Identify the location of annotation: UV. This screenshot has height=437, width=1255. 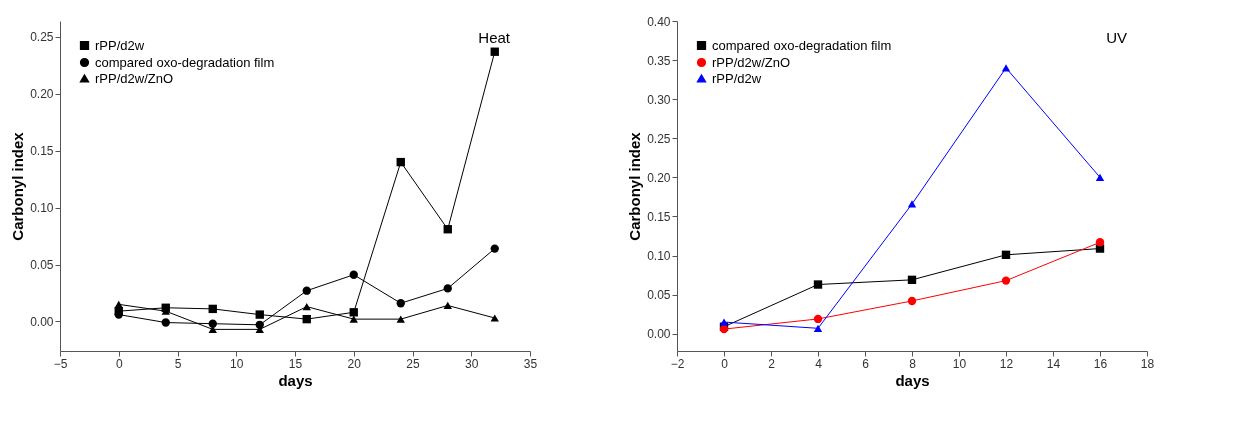
(1116, 37).